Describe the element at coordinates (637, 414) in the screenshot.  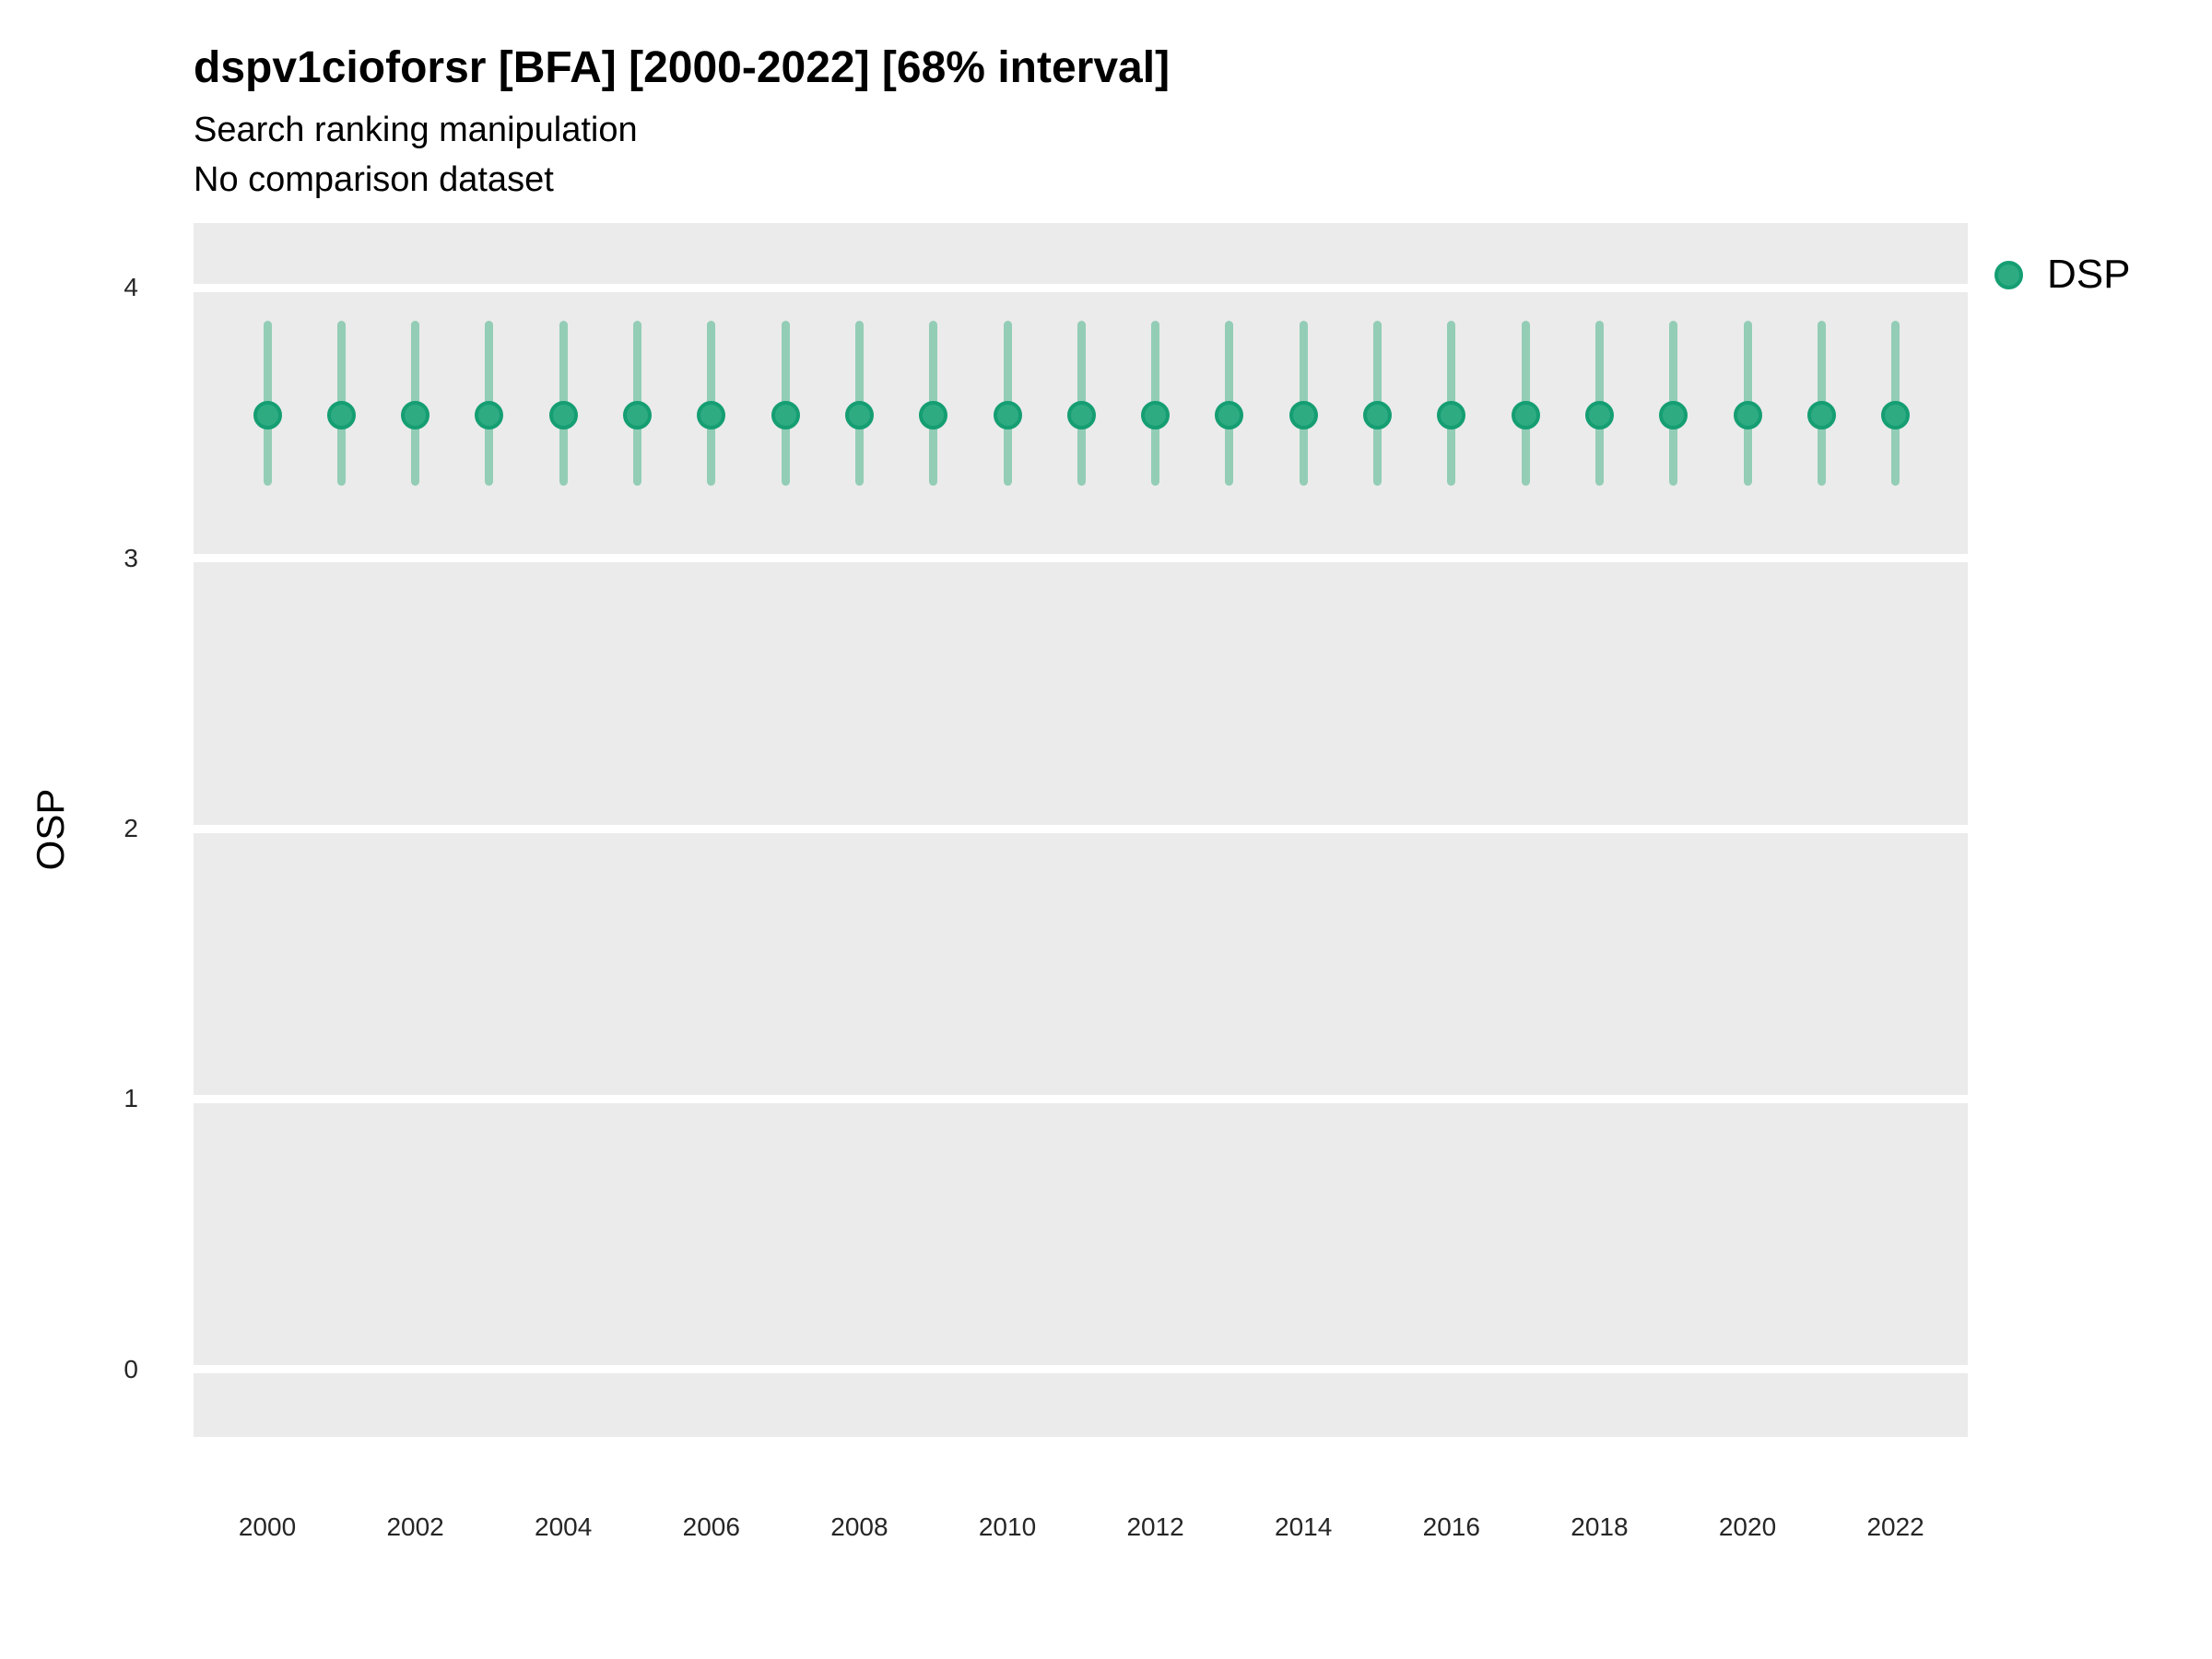
I see `point-2005` at that location.